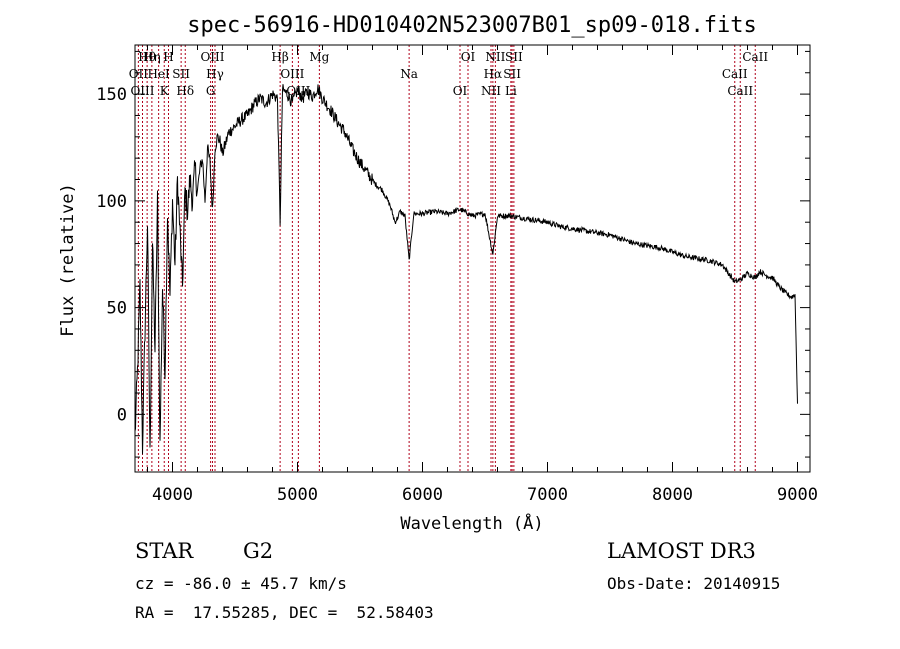 Image resolution: width=900 pixels, height=649 pixels. What do you see at coordinates (158, 74) in the screenshot?
I see `spectral-line-label: HeI` at bounding box center [158, 74].